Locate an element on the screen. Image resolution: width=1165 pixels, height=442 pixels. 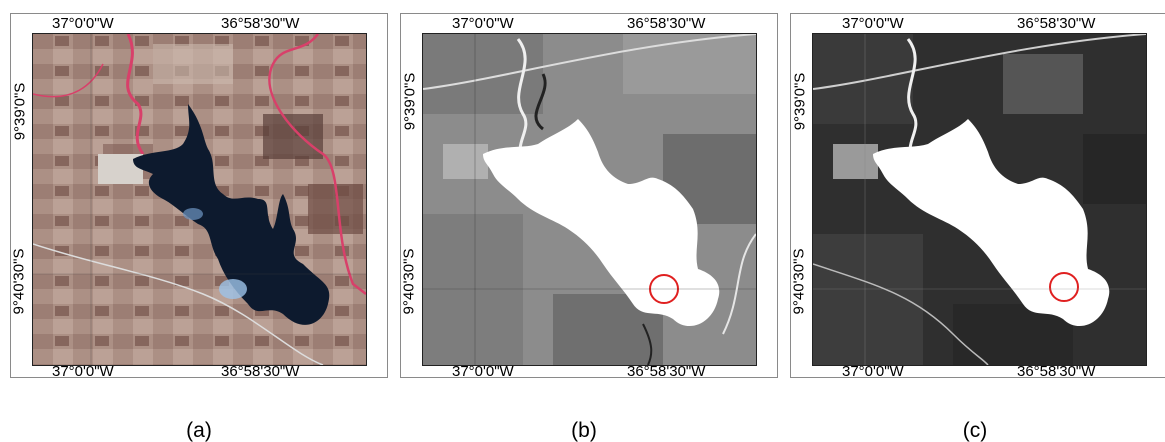
panel-b-caption: (b) is located at coordinates (584, 430).